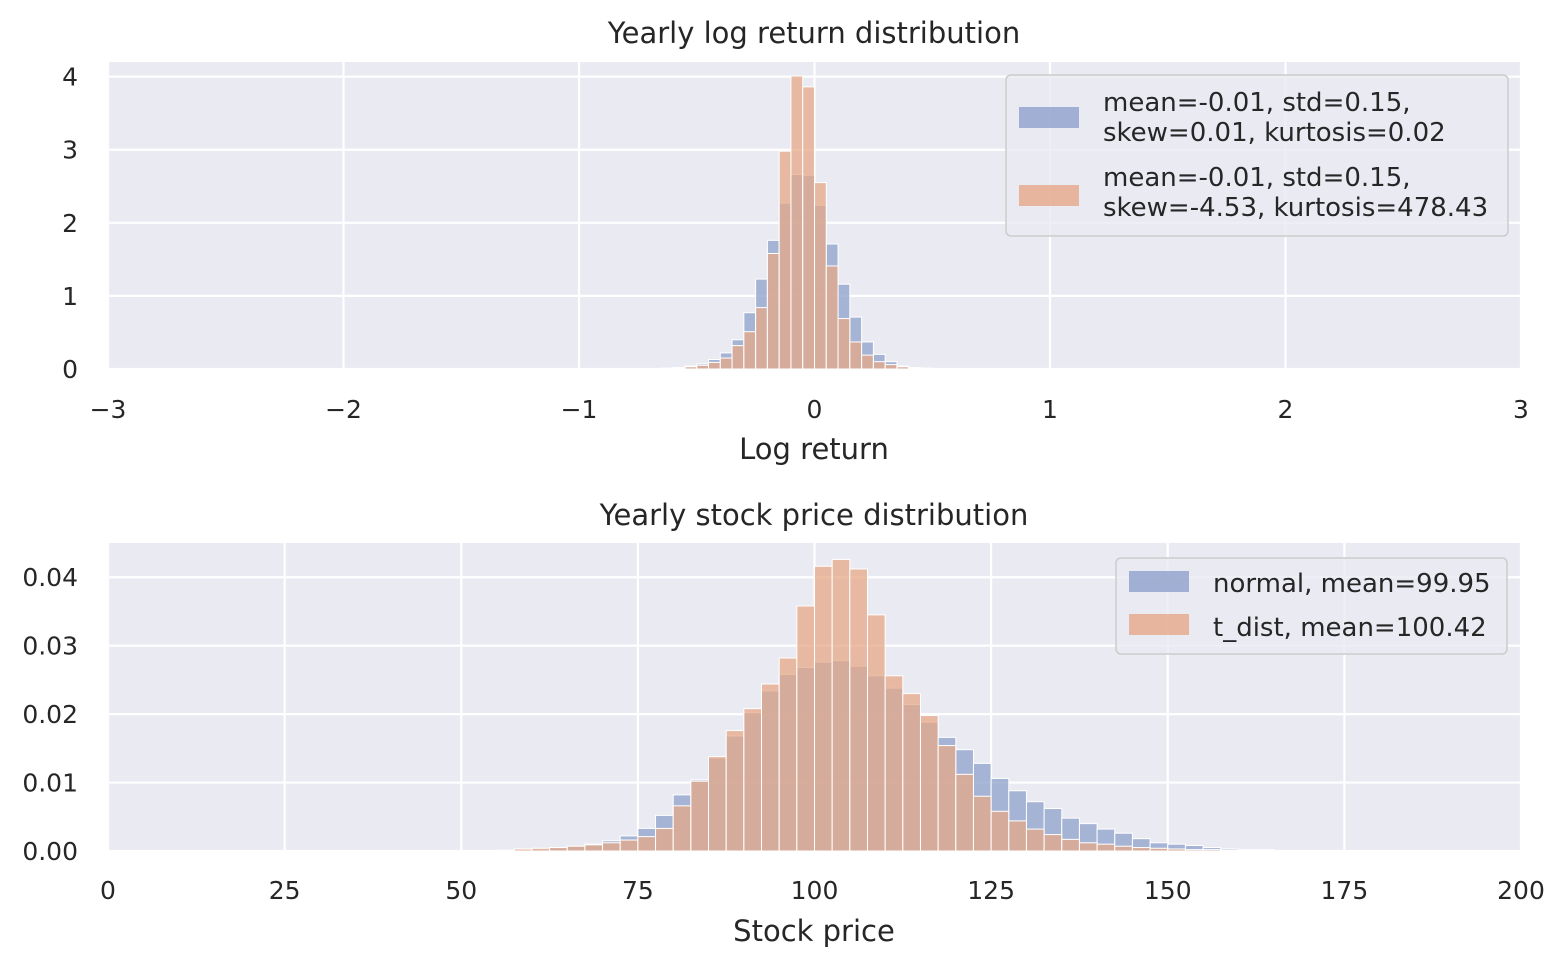 Image resolution: width=1567 pixels, height=968 pixels. Describe the element at coordinates (50, 646) in the screenshot. I see `y-tick-label: 0.03` at that location.